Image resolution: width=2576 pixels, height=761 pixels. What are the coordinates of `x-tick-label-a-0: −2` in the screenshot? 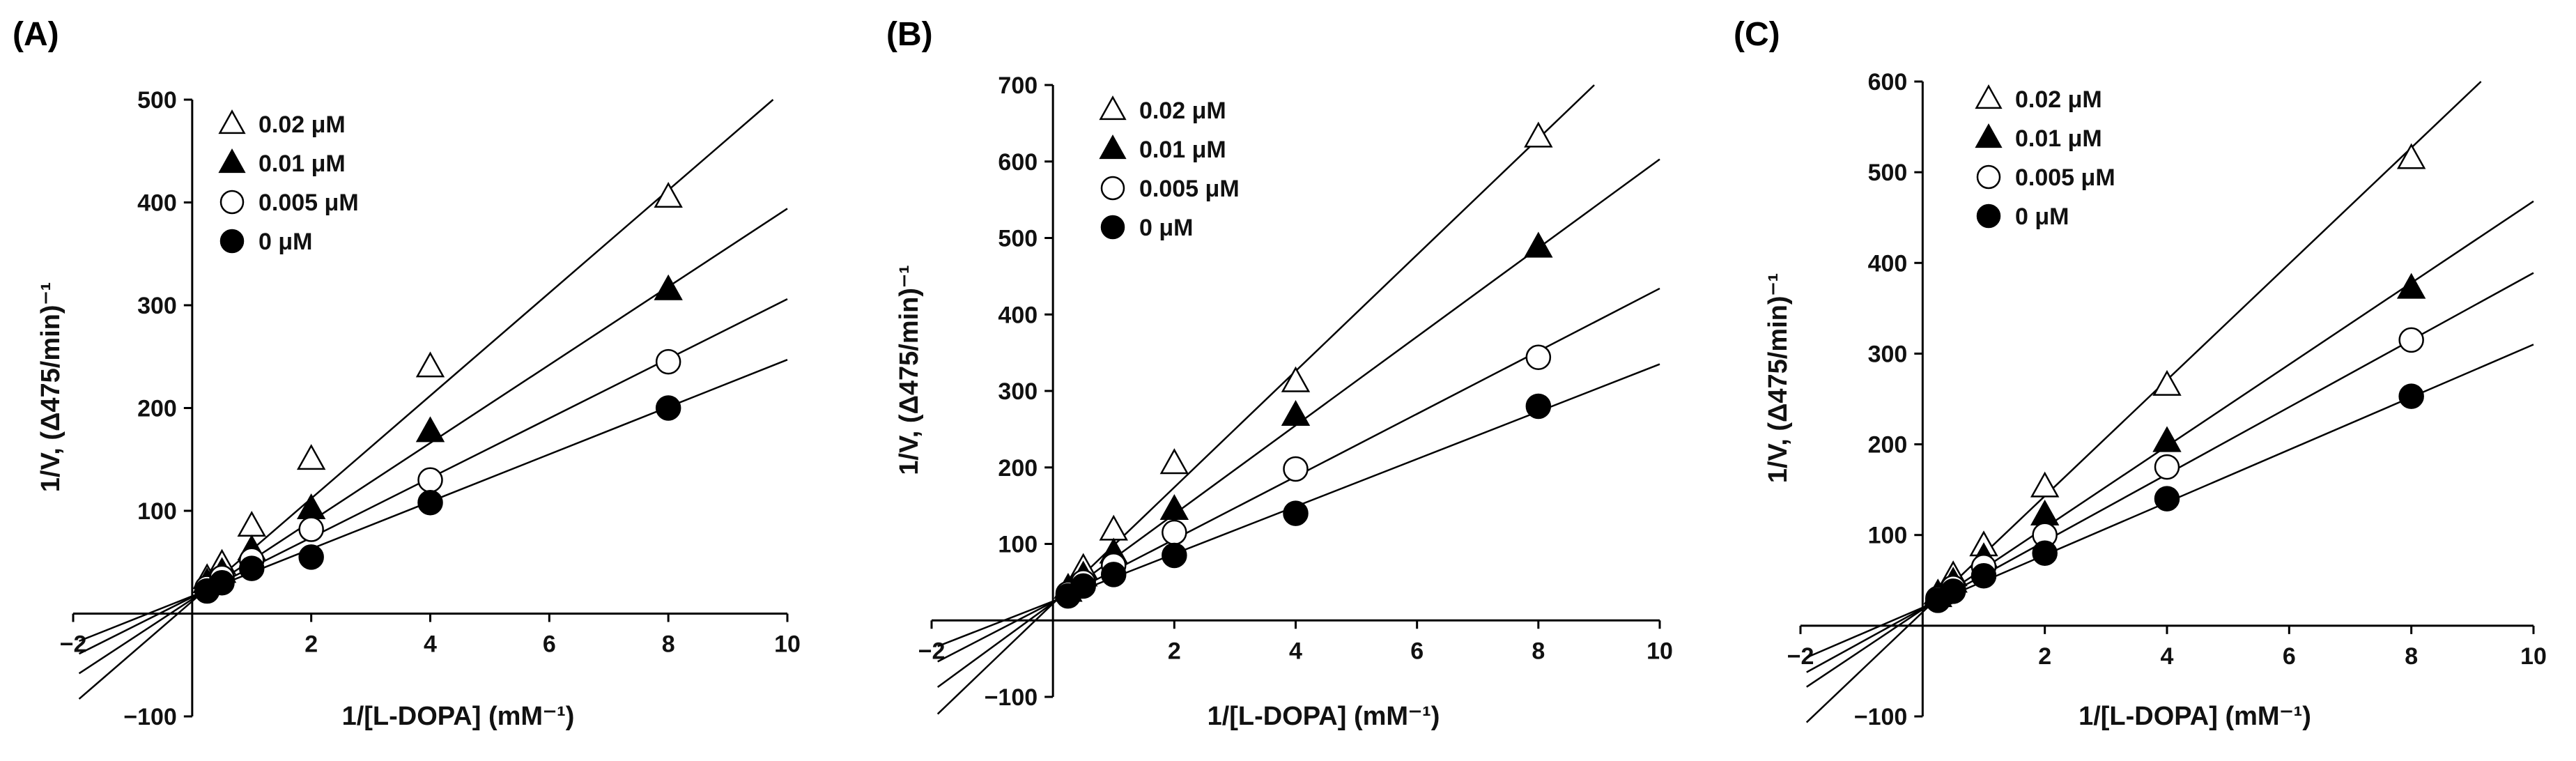 It's located at (73, 644).